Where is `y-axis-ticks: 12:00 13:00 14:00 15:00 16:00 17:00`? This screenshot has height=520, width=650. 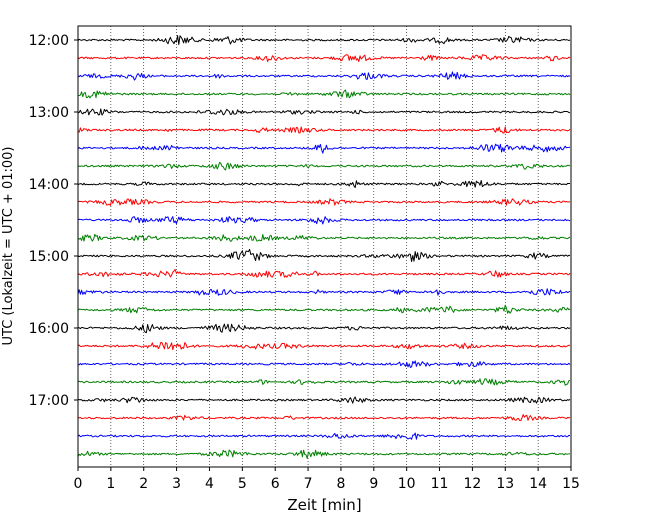 y-axis-ticks: 12:00 13:00 14:00 15:00 16:00 17:00 is located at coordinates (53, 221).